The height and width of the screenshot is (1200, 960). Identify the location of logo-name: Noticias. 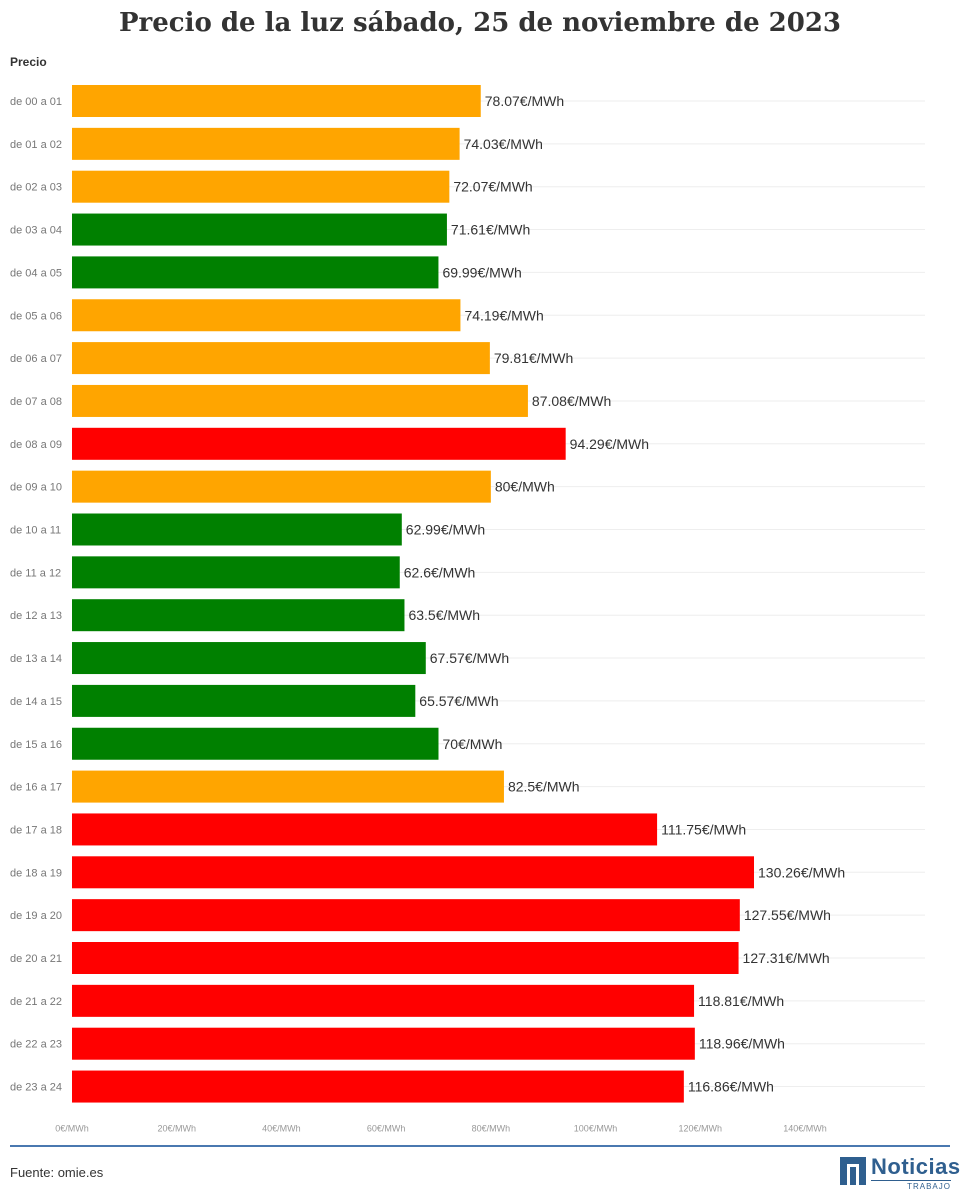
(915, 1166).